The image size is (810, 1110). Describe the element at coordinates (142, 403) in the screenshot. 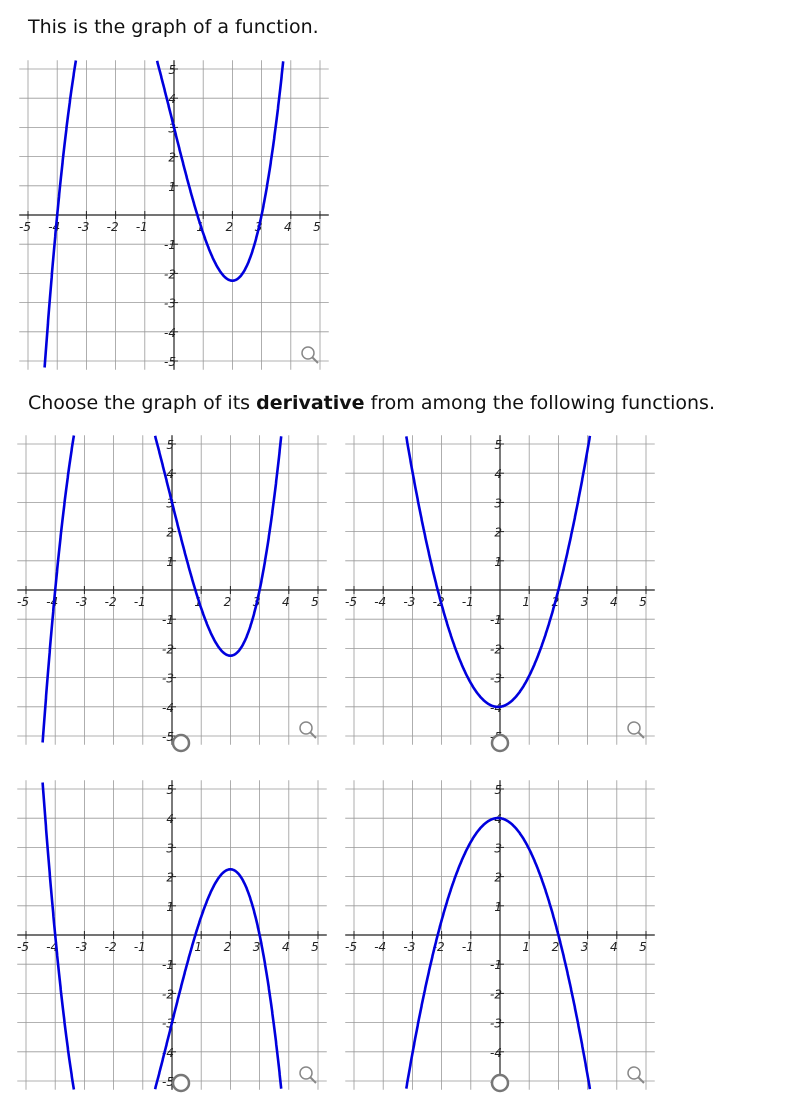

I see `question-text: Choose the graph of its` at that location.